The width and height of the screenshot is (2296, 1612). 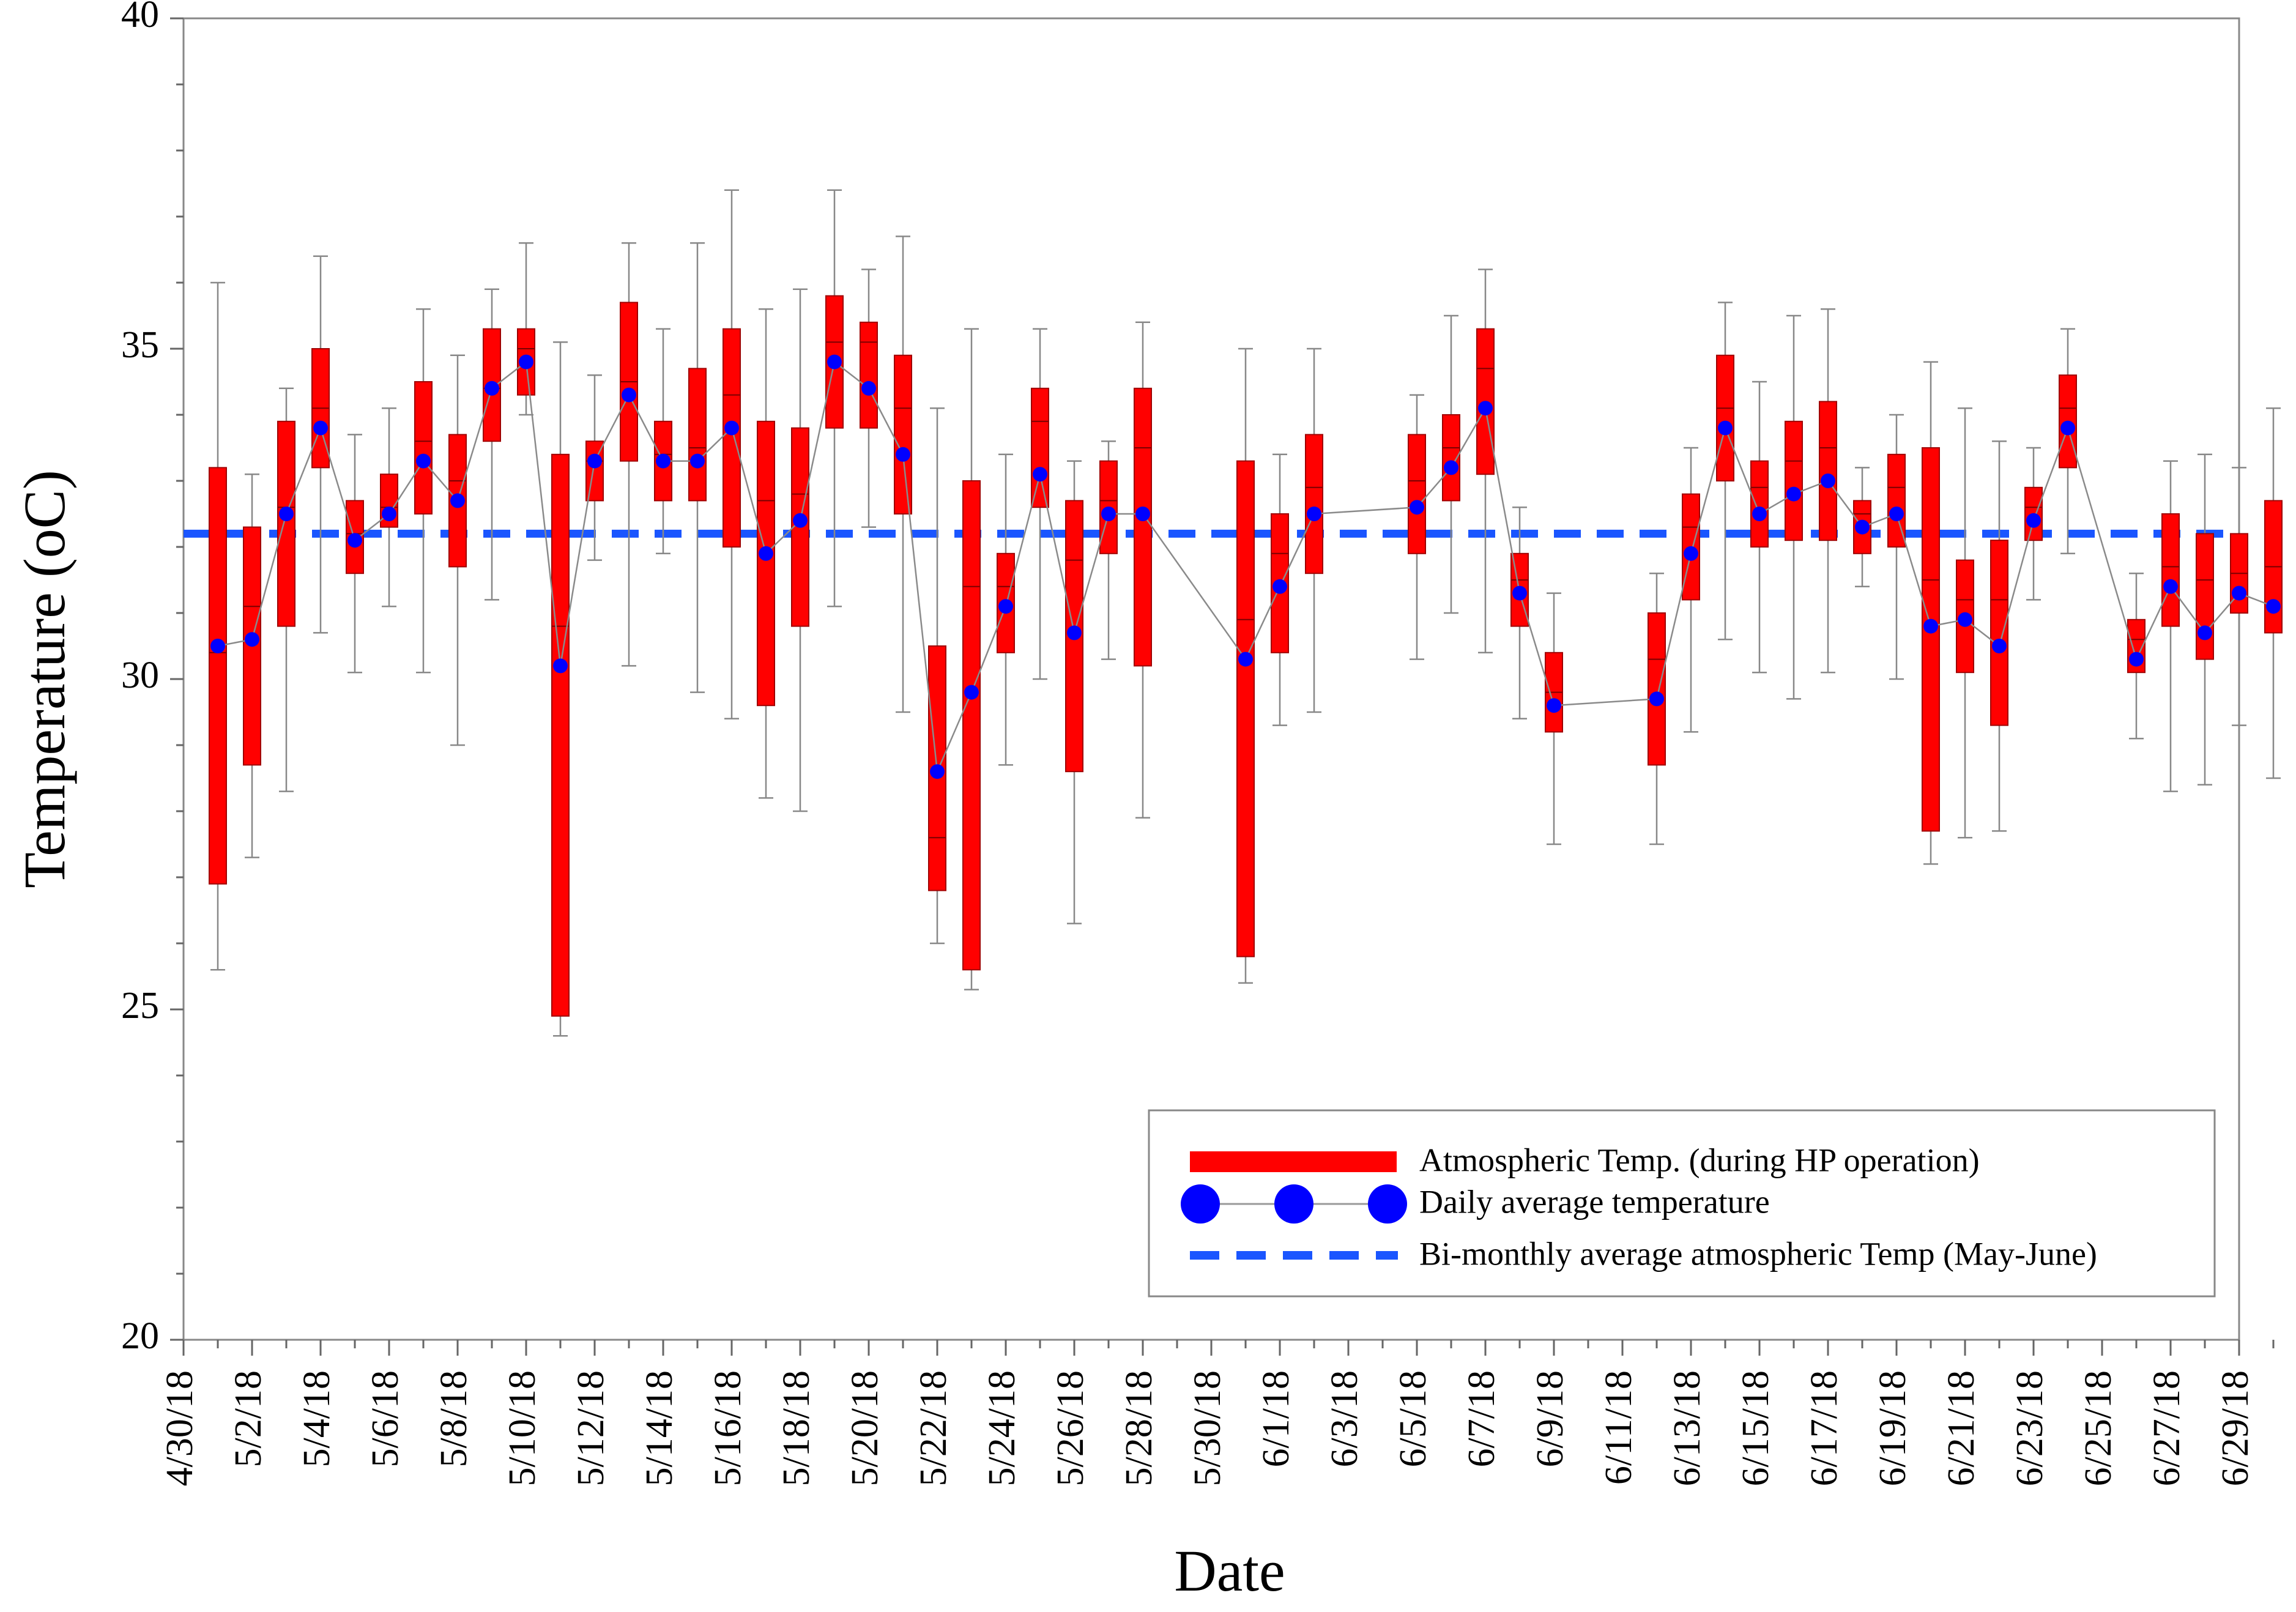 I want to click on x-tick-label: 4/30/18, so click(x=180, y=1428).